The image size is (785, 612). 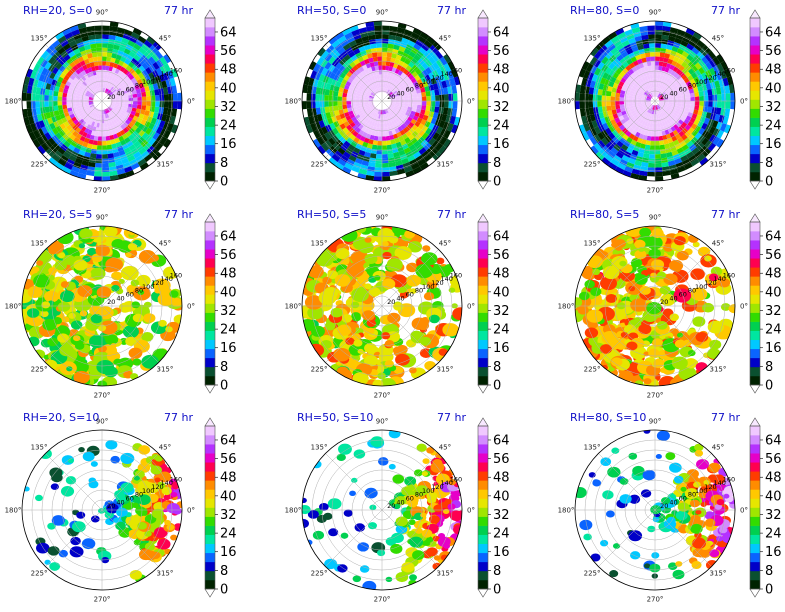 I want to click on angular-tick-label: 45°, so click(x=445, y=244).